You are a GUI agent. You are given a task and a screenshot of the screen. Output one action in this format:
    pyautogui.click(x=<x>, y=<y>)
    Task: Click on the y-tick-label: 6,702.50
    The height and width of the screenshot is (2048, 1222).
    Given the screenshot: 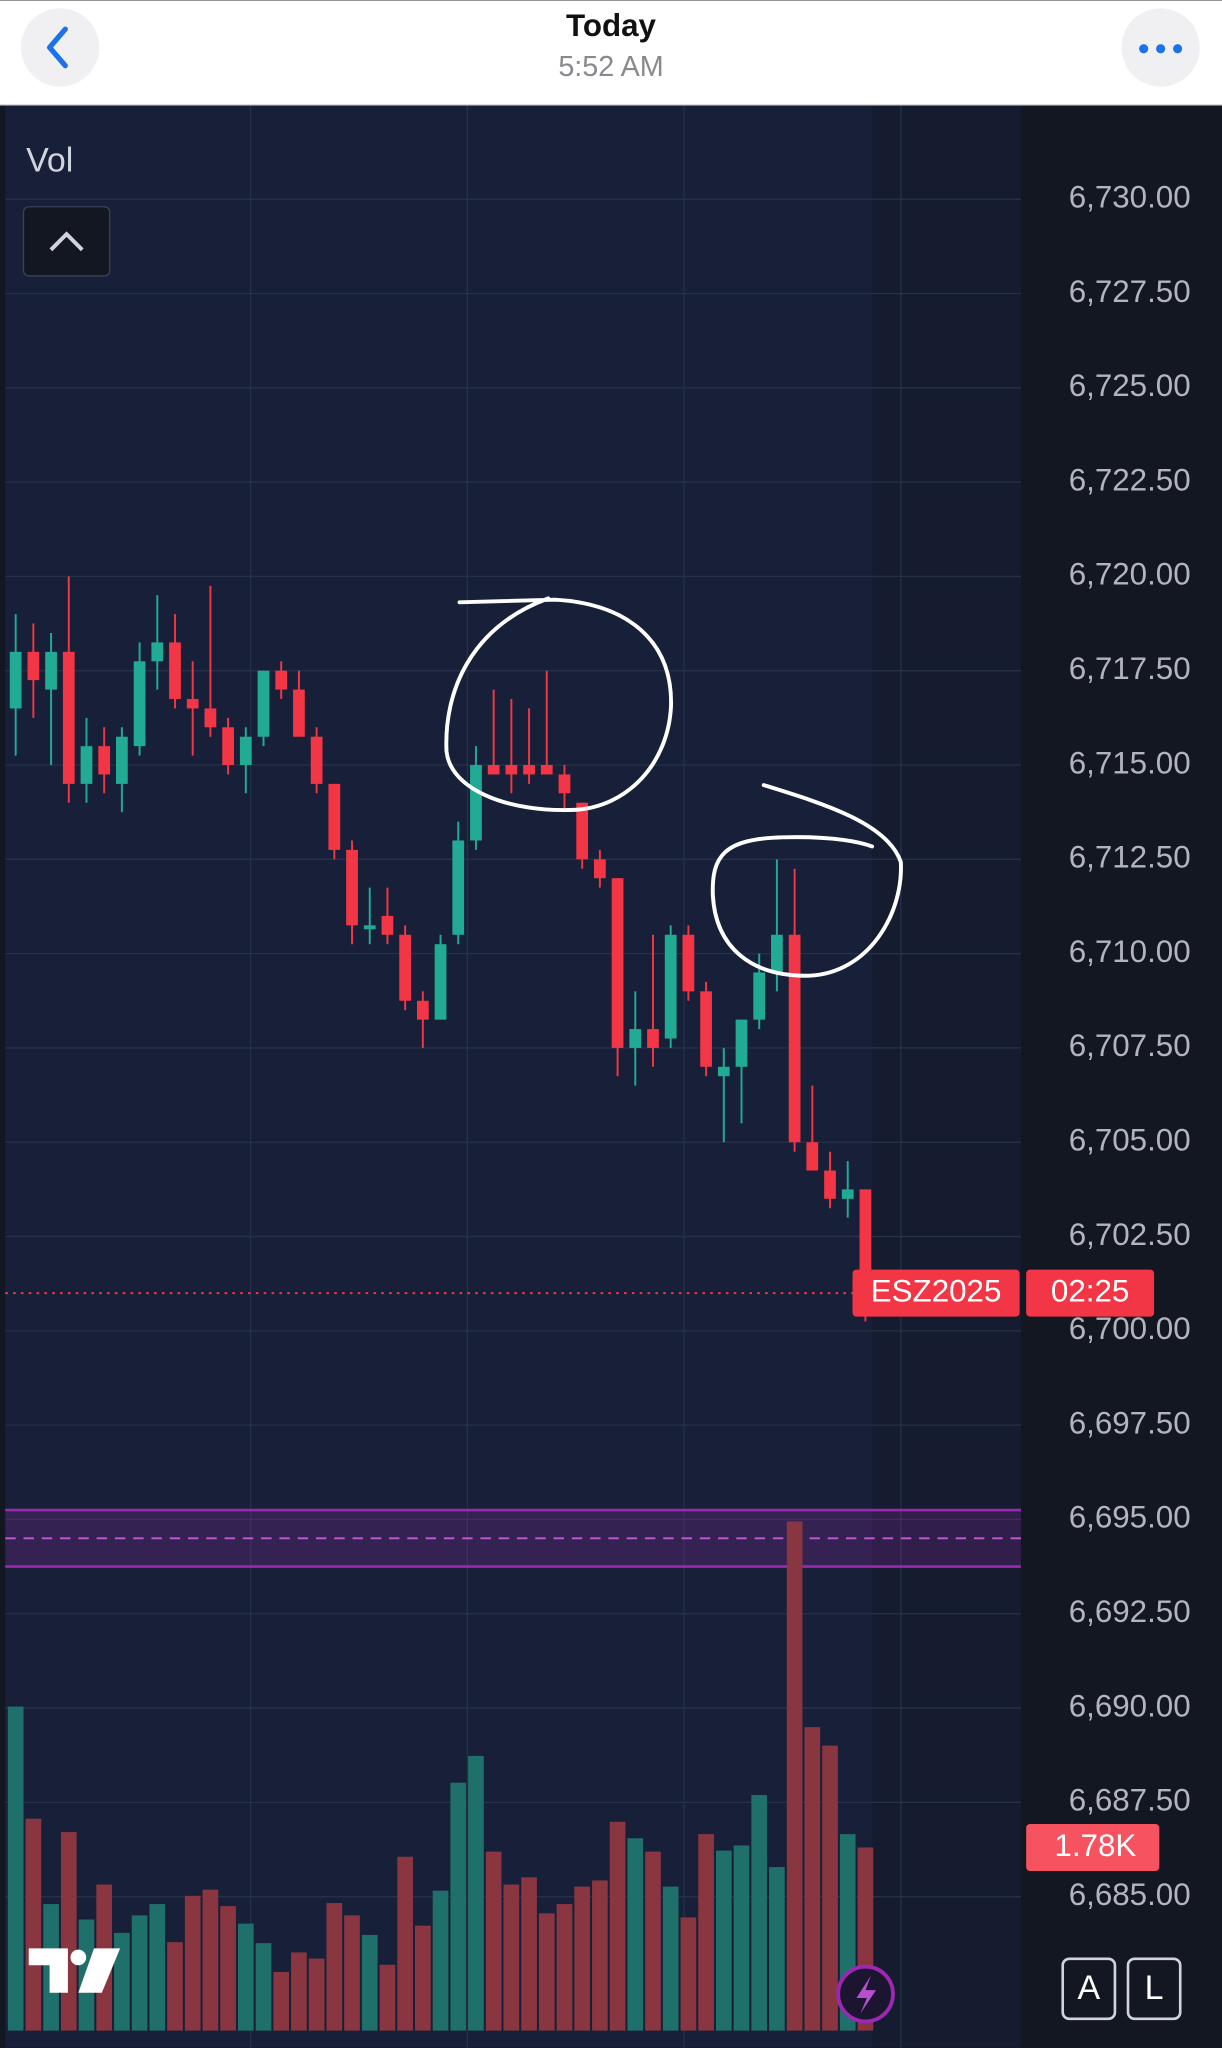 What is the action you would take?
    pyautogui.click(x=1130, y=1234)
    